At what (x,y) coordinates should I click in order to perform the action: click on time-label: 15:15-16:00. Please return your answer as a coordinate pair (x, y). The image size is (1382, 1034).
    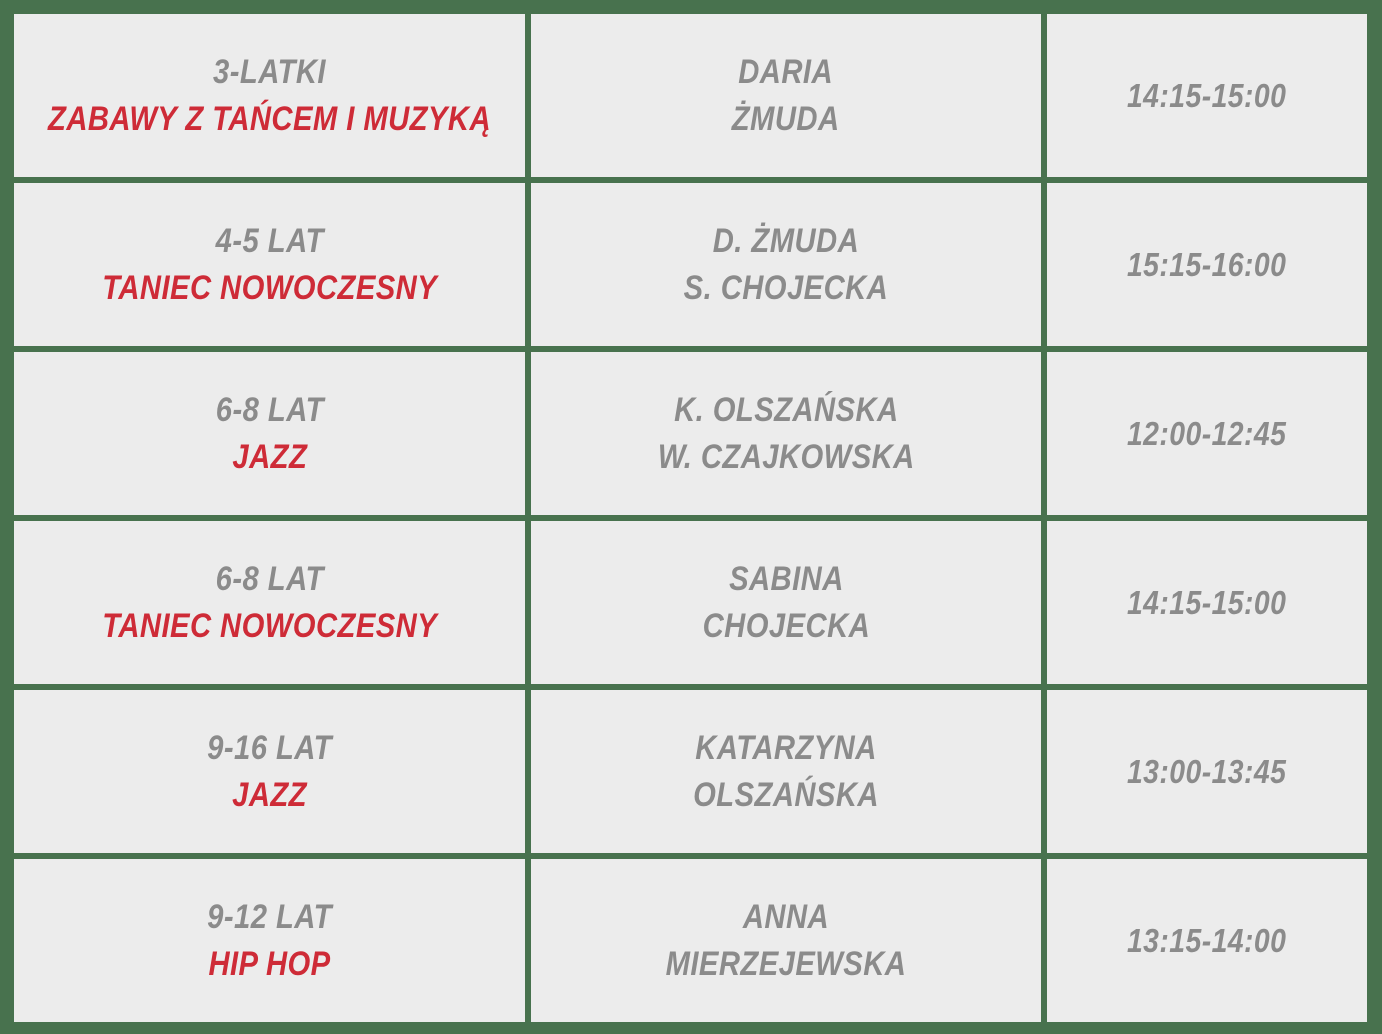
    Looking at the image, I should click on (1207, 264).